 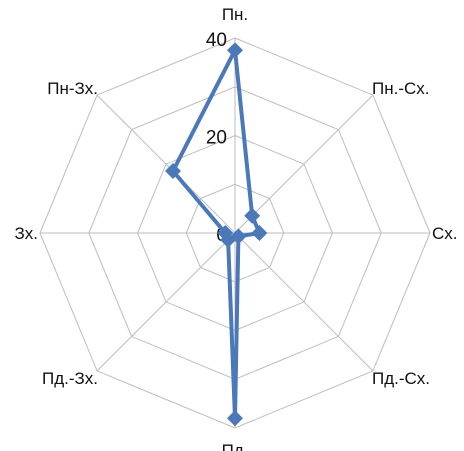 What do you see at coordinates (445, 233) in the screenshot?
I see `category-label-3: Сх.` at bounding box center [445, 233].